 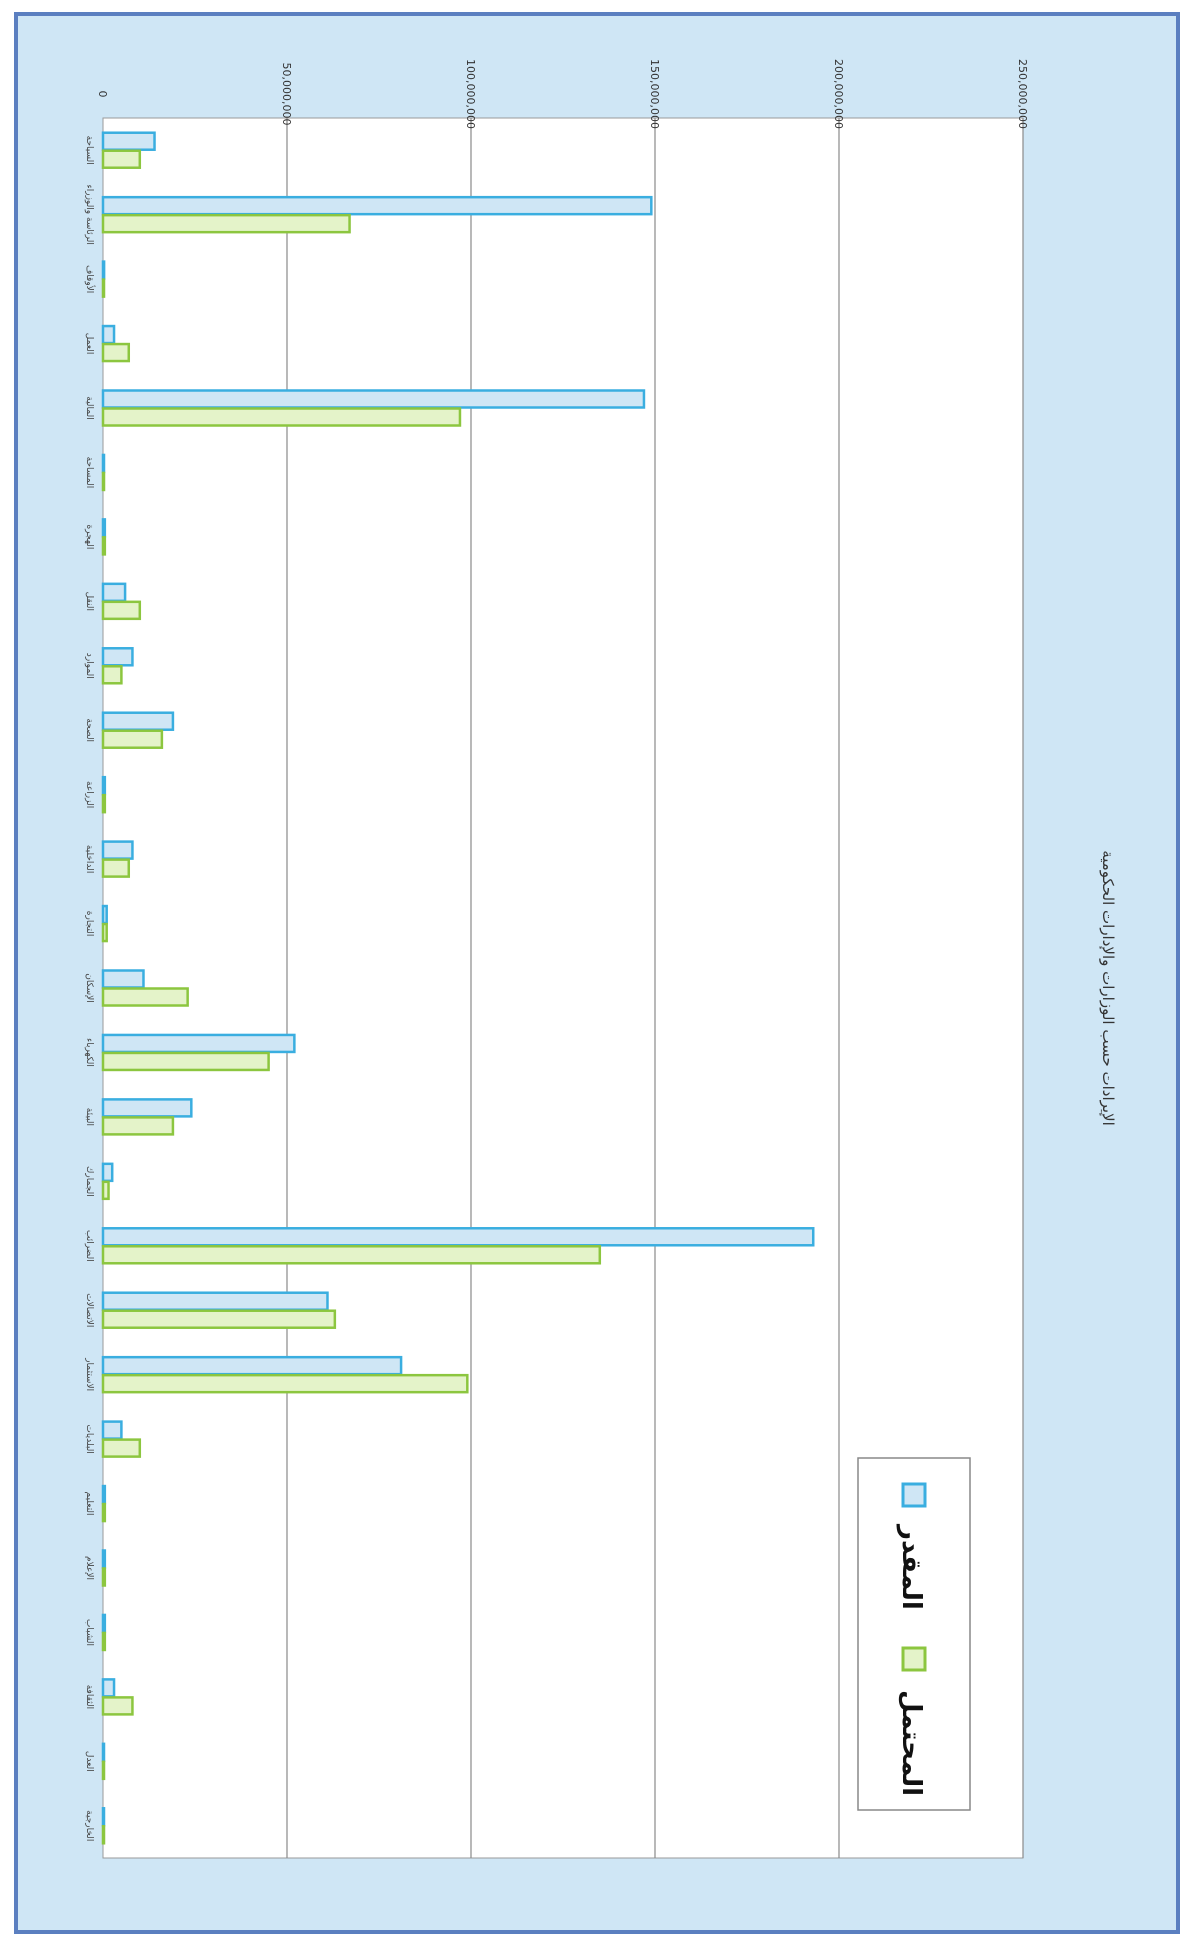 What do you see at coordinates (1022, 94) in the screenshot?
I see `value-tick-label: 250,000,000` at bounding box center [1022, 94].